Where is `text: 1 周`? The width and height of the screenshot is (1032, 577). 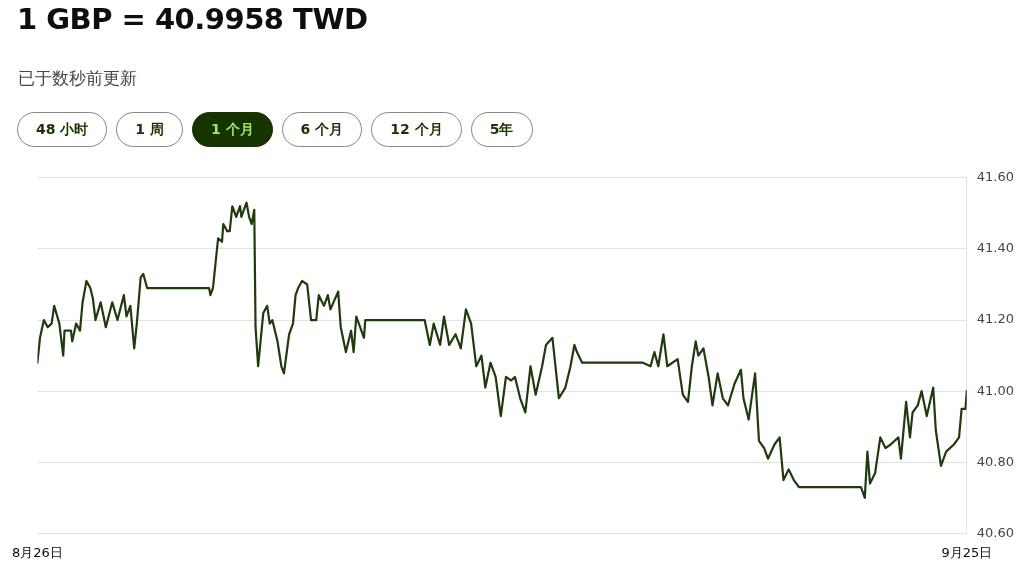 text: 1 周 is located at coordinates (149, 129).